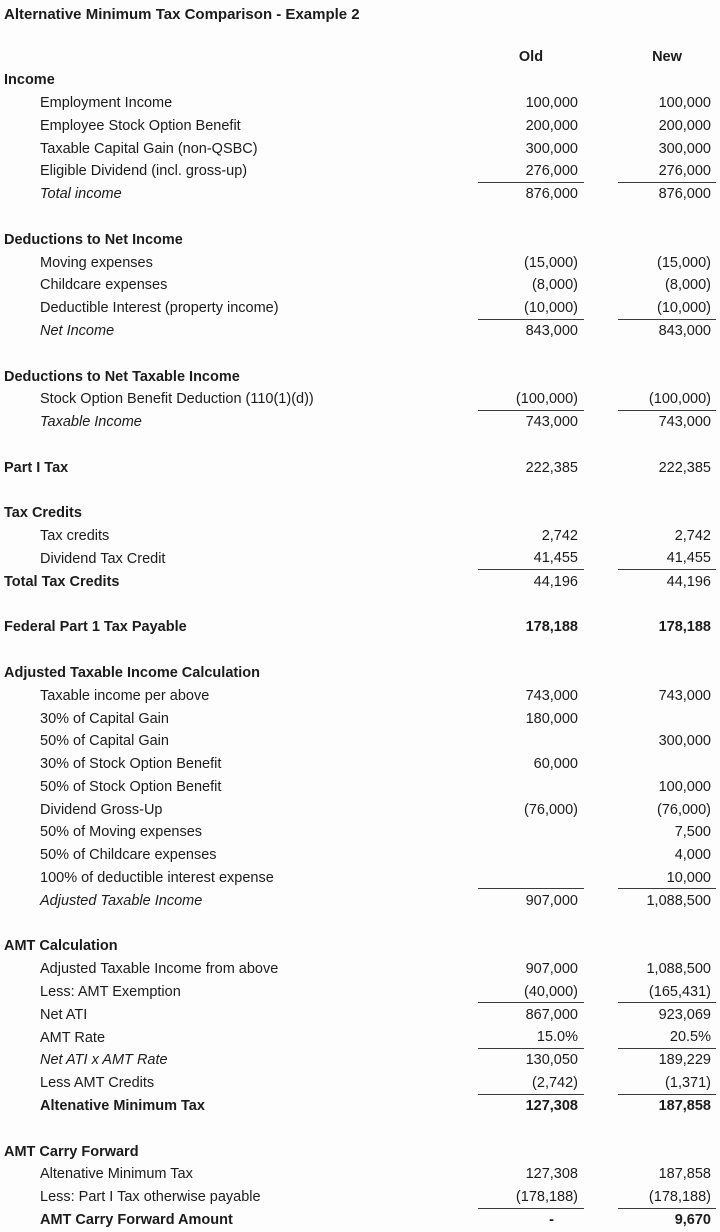 Image resolution: width=720 pixels, height=1232 pixels. What do you see at coordinates (360, 1151) in the screenshot?
I see `section-header-row: AMT Carry Forward` at bounding box center [360, 1151].